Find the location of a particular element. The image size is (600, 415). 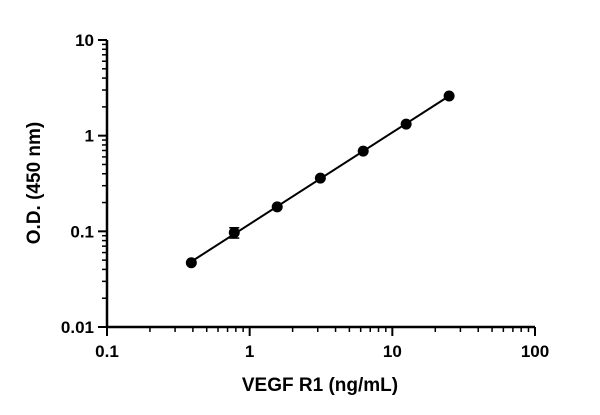

y-tick-label: 10 is located at coordinates (84, 40).